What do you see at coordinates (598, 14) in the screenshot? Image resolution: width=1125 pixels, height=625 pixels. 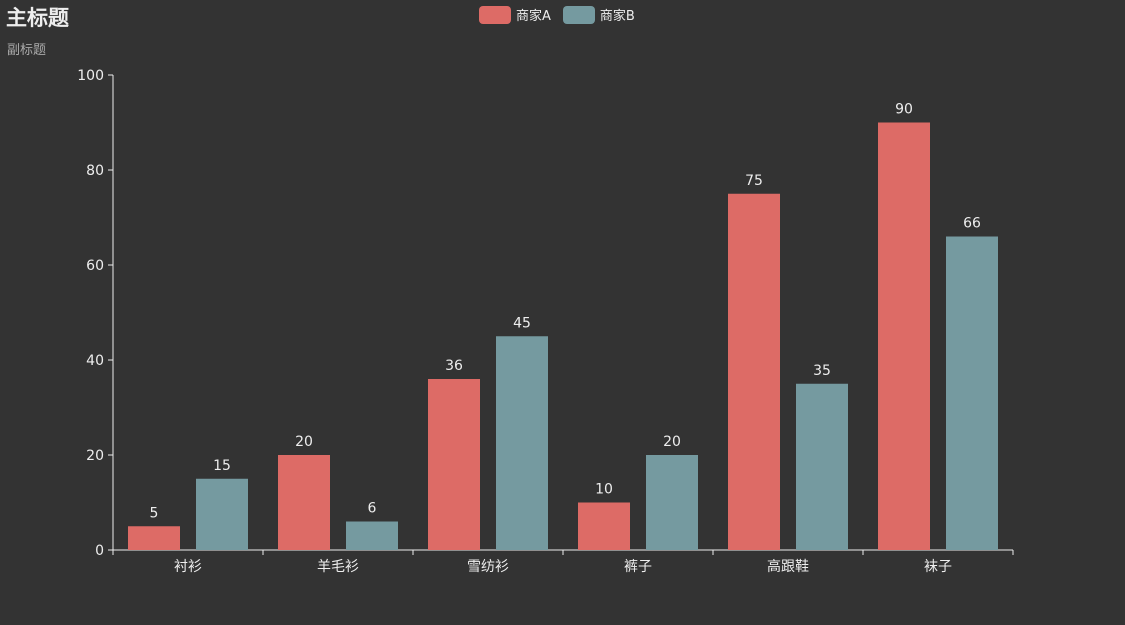 I see `legend-item-series-b: 商家B` at bounding box center [598, 14].